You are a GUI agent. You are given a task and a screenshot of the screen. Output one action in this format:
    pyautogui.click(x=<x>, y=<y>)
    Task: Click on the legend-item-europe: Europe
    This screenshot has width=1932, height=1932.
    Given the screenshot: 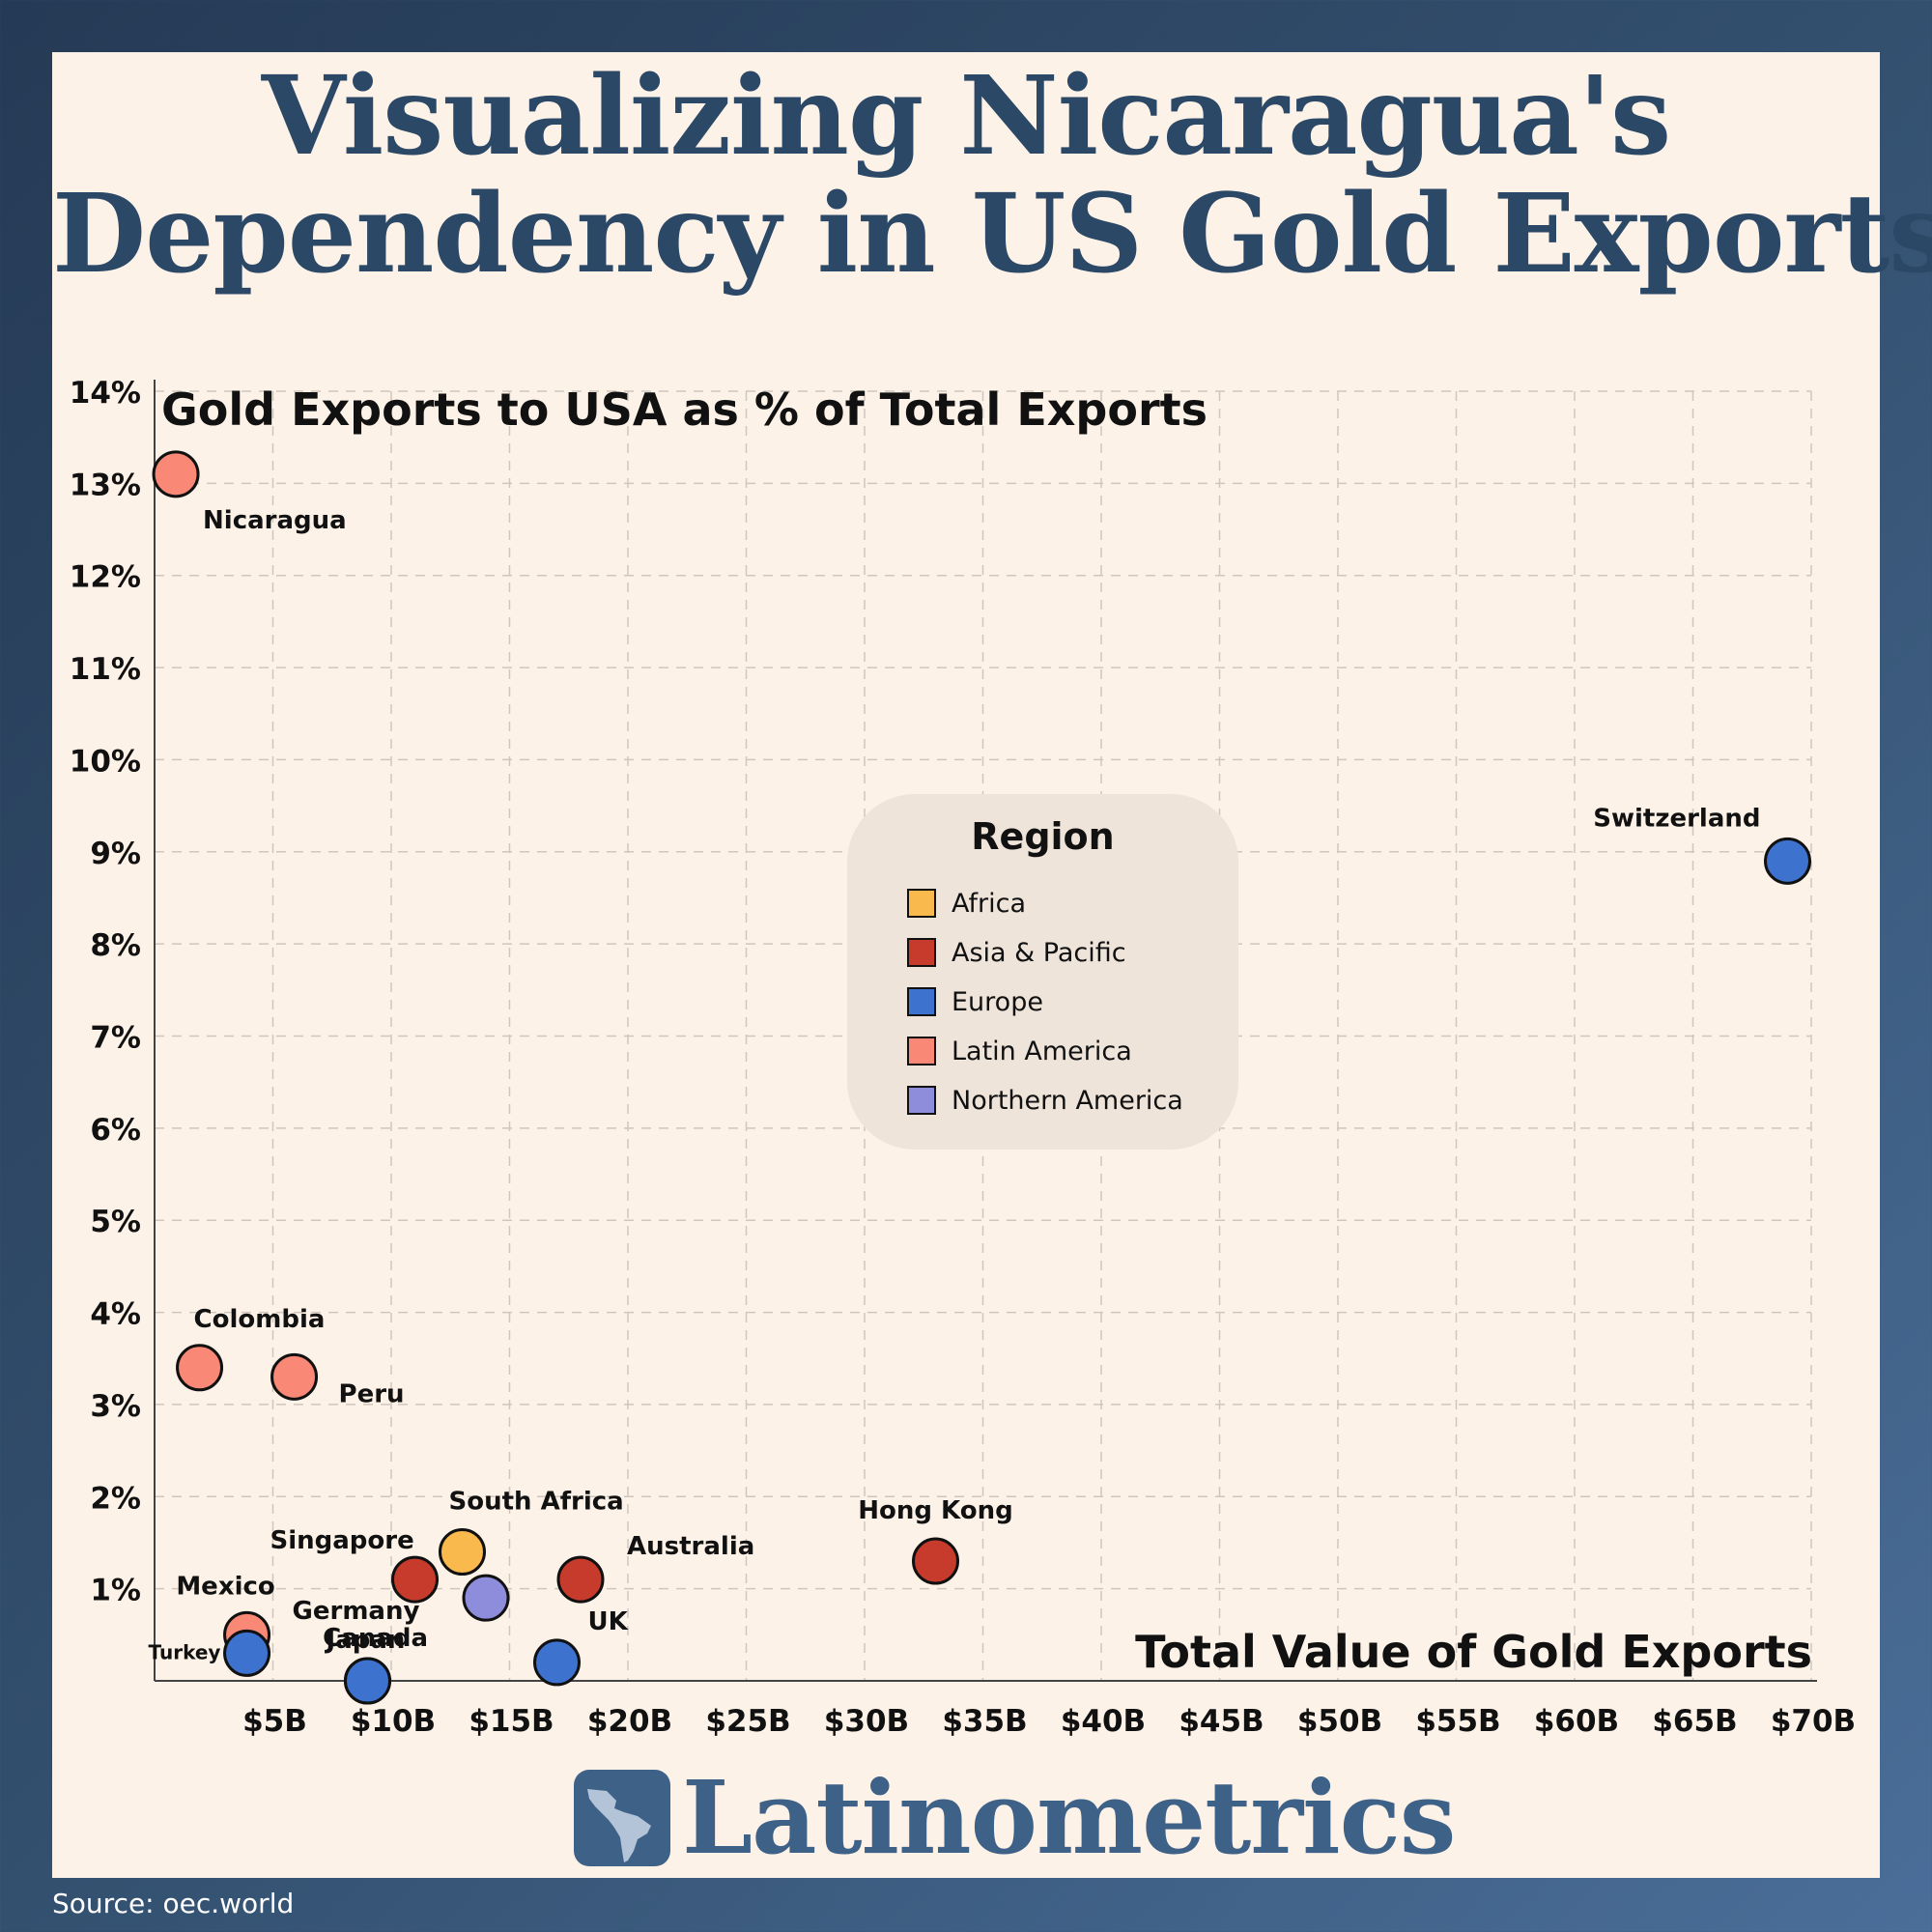 What is the action you would take?
    pyautogui.click(x=975, y=1002)
    